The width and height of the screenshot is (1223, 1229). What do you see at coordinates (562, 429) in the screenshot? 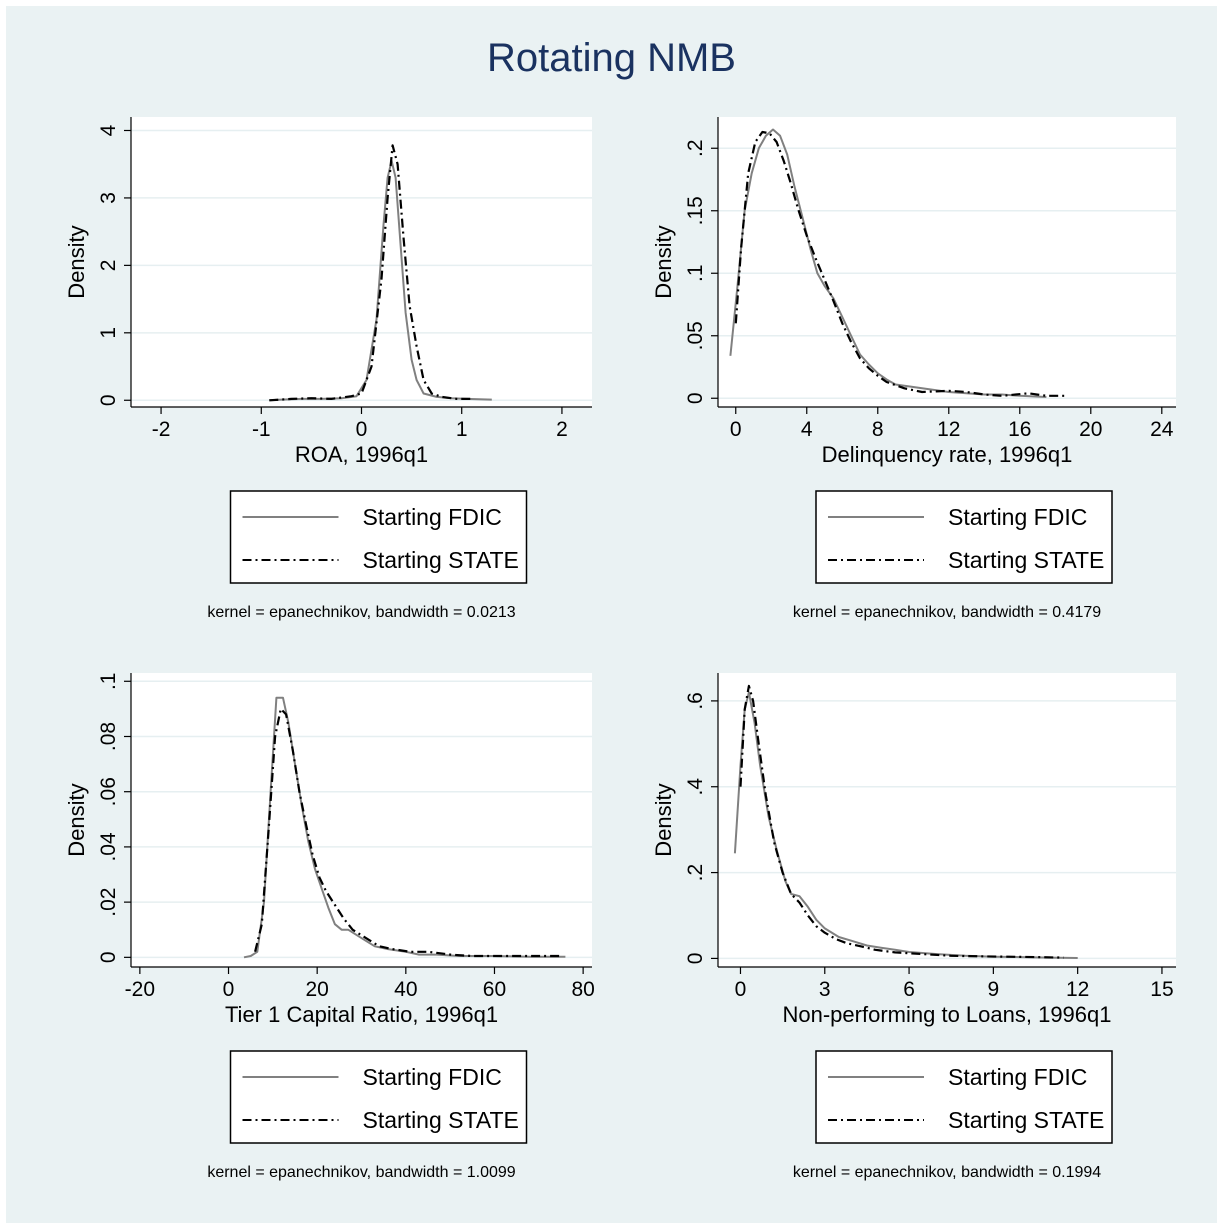
I see `x-tick-label: 2` at bounding box center [562, 429].